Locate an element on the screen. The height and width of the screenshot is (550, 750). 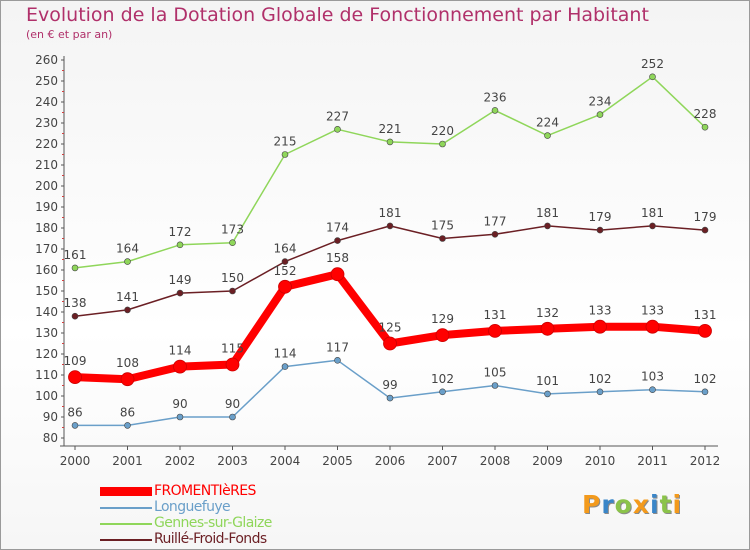
data-label: 138 is located at coordinates (75, 303).